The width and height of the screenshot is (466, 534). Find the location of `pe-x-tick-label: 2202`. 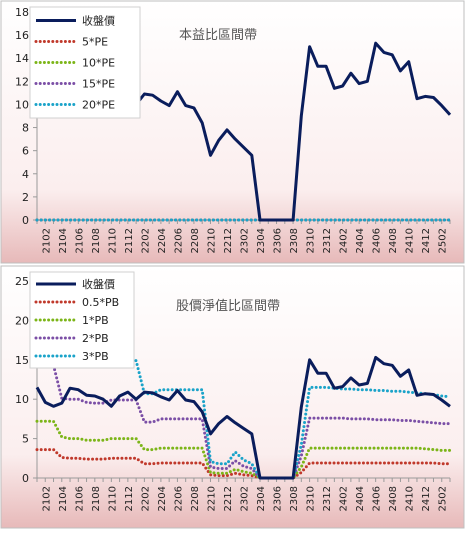

pe-x-tick-label: 2202 is located at coordinates (145, 240).